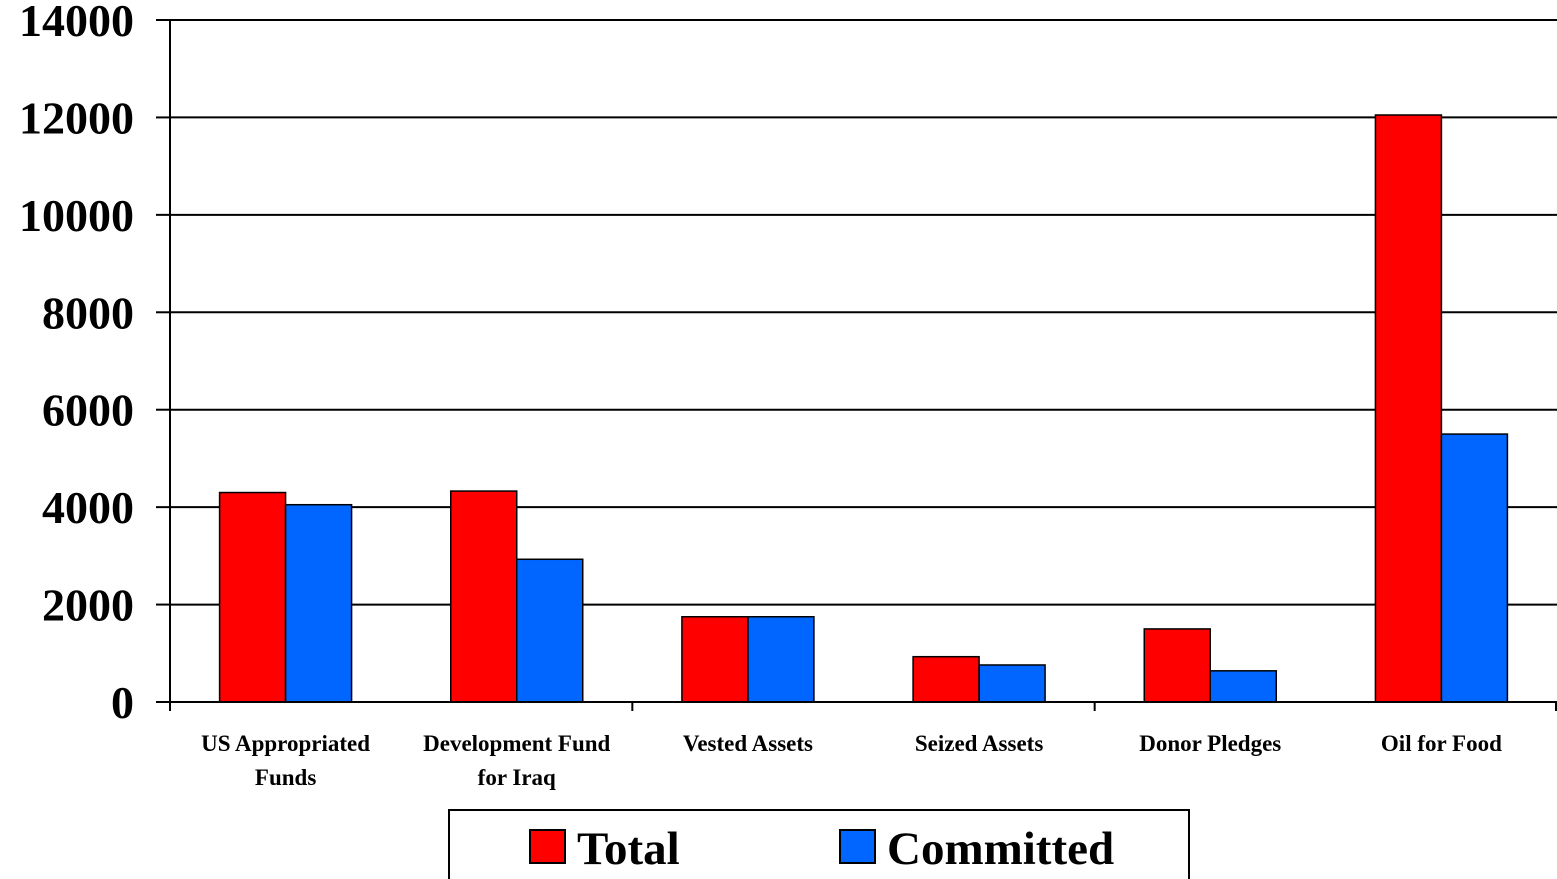 This screenshot has width=1557, height=879. What do you see at coordinates (516, 743) in the screenshot?
I see `x-category-label: Development Fund` at bounding box center [516, 743].